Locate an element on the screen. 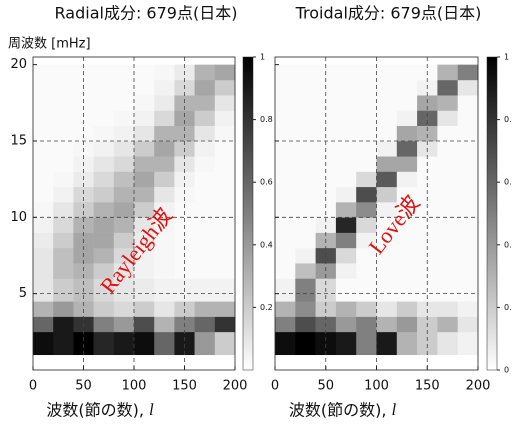 Image resolution: width=512 pixels, height=425 pixels. colorbar-tick-label: 0.4 is located at coordinates (266, 244).